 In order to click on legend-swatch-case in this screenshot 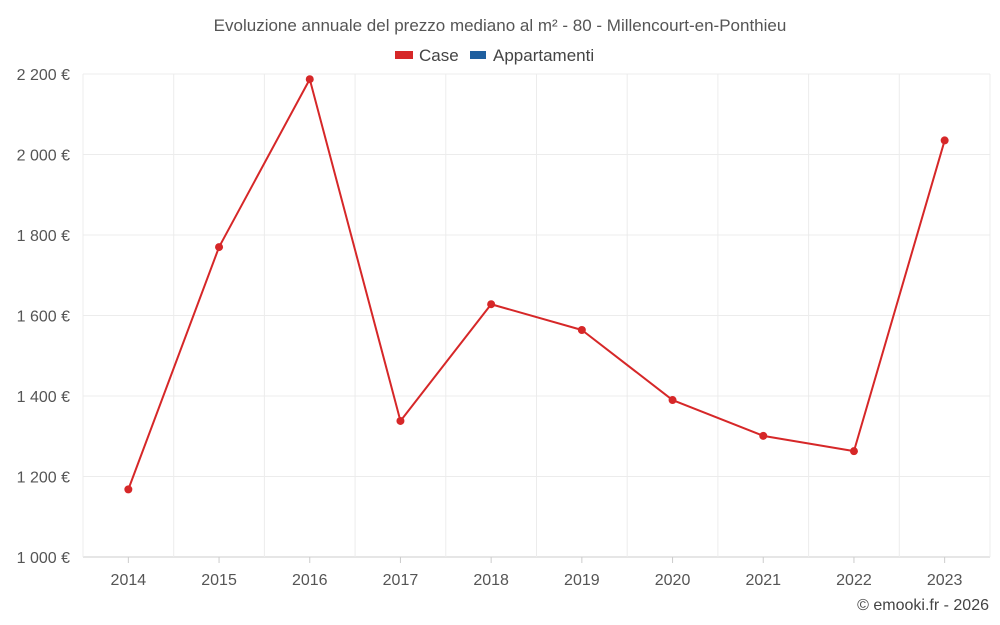, I will do `click(404, 55)`.